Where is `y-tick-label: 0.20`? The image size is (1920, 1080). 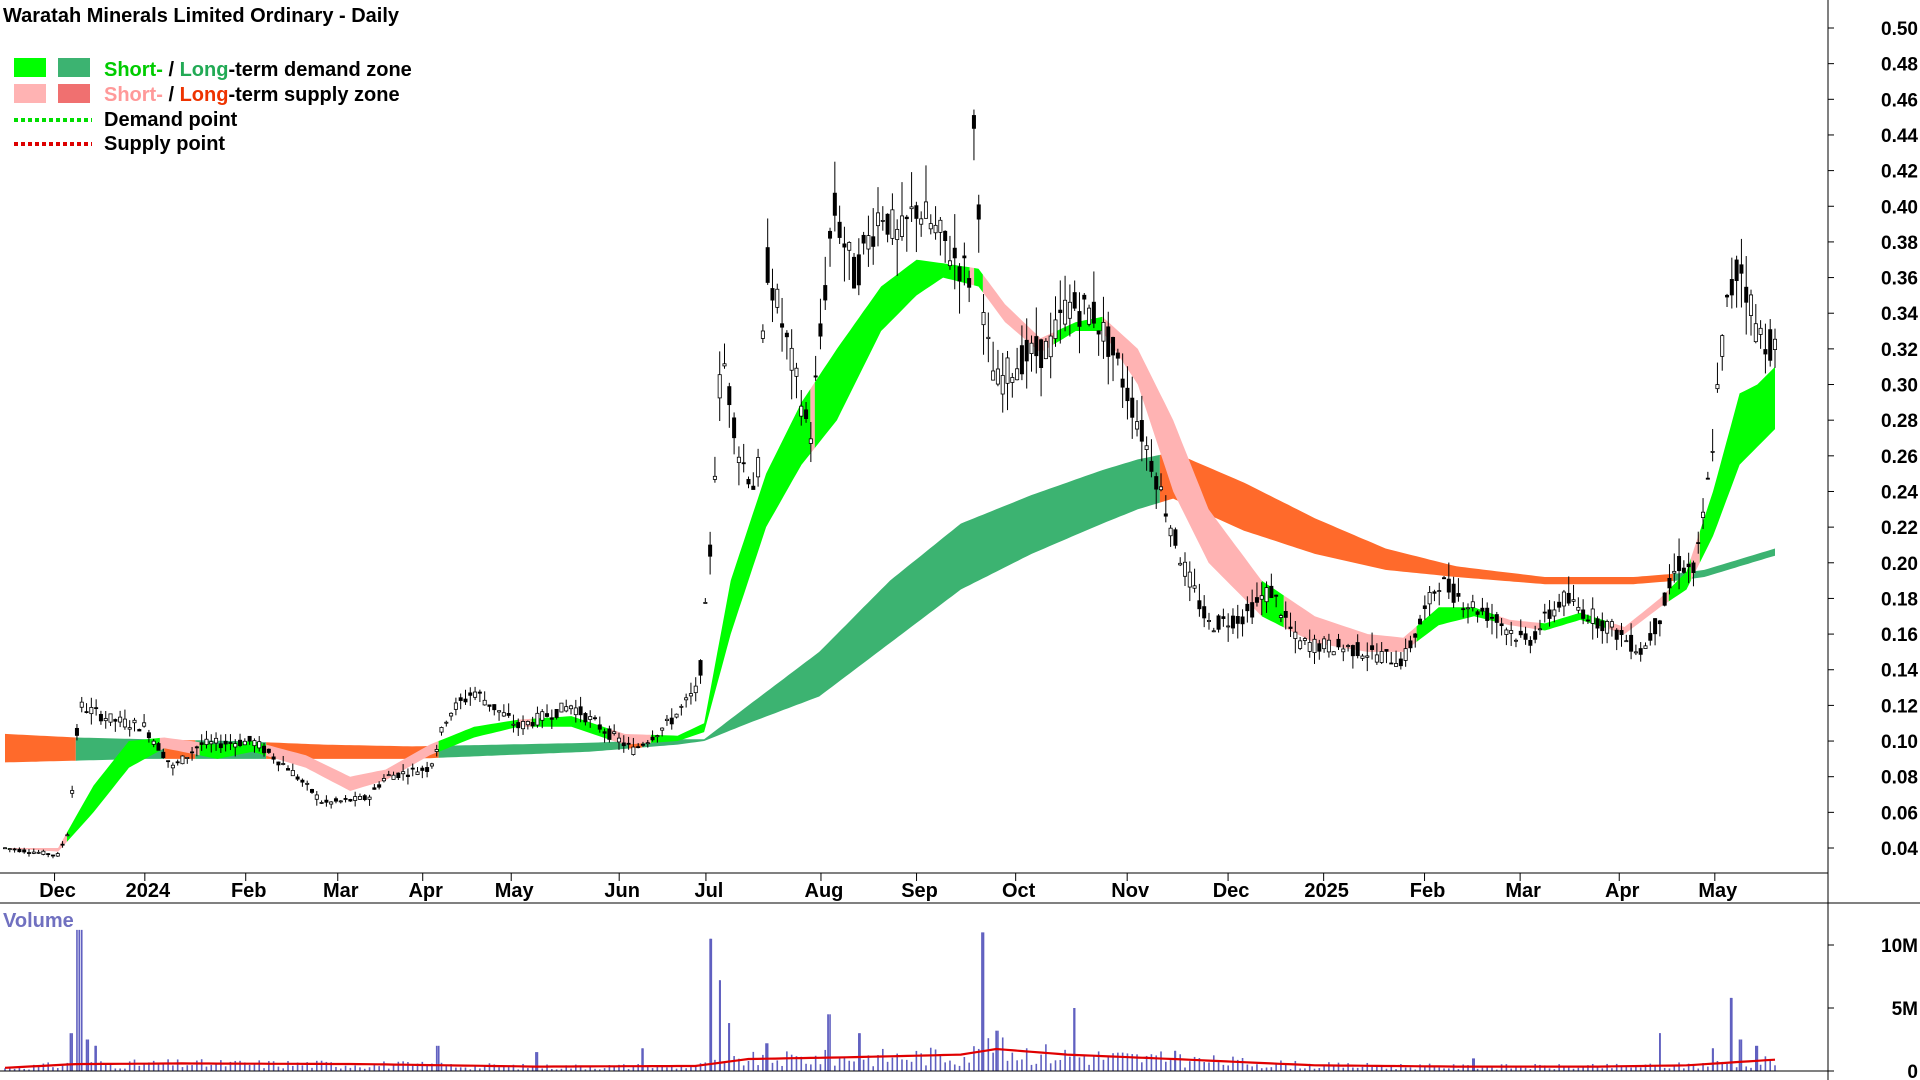
y-tick-label: 0.20 is located at coordinates (1899, 564).